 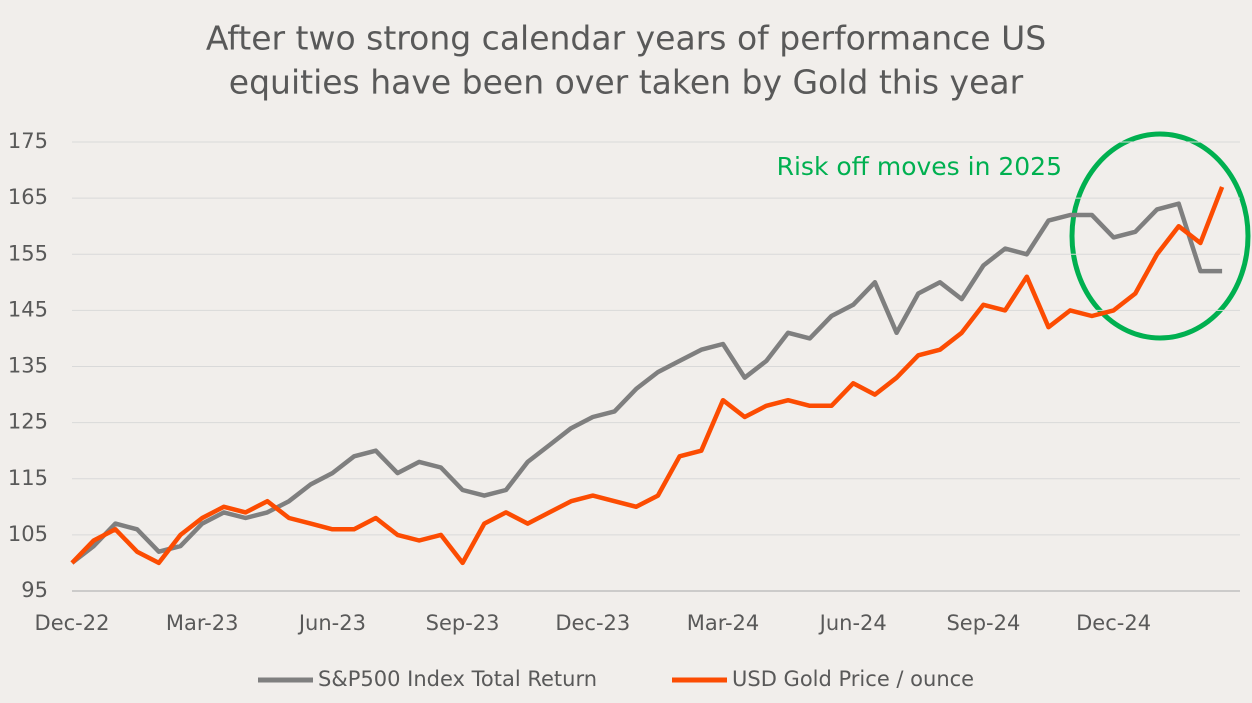 I want to click on annotation: Risk off moves in 2025, so click(x=919, y=166).